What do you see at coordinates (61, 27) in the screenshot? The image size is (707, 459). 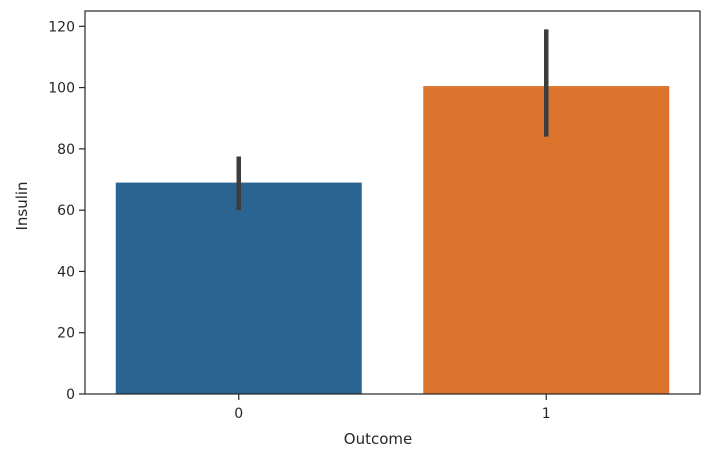 I see `y-tick-label-120: 120` at bounding box center [61, 27].